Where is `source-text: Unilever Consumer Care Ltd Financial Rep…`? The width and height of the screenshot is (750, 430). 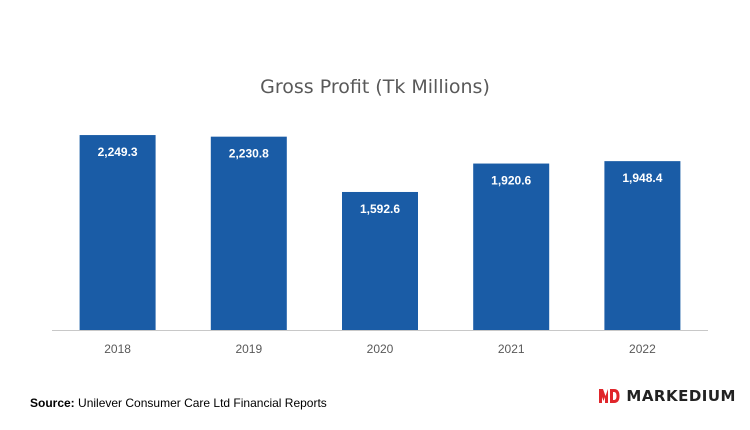 source-text: Unilever Consumer Care Ltd Financial Rep… is located at coordinates (202, 403).